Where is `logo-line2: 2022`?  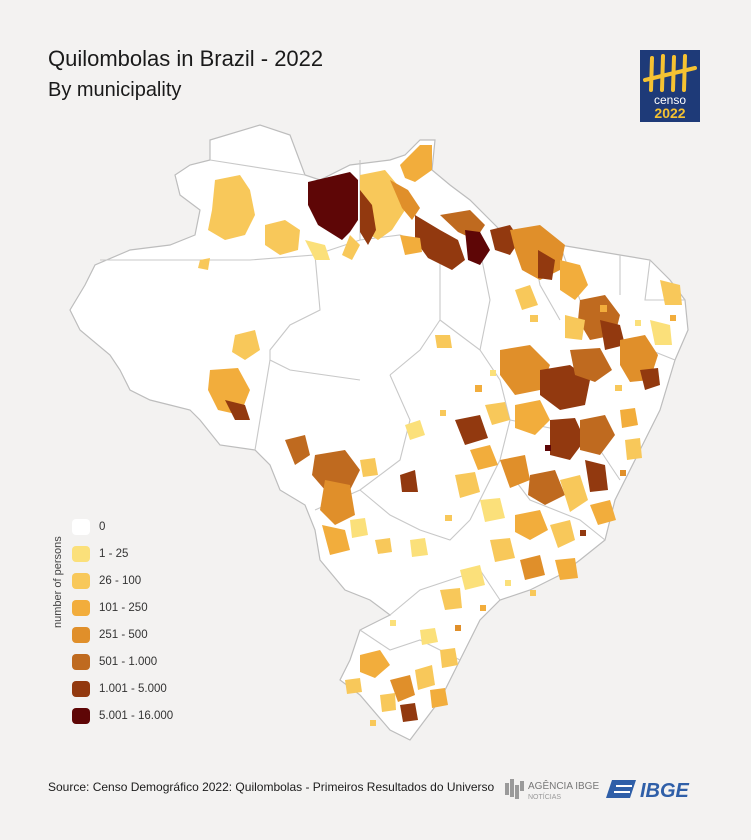 logo-line2: 2022 is located at coordinates (669, 113).